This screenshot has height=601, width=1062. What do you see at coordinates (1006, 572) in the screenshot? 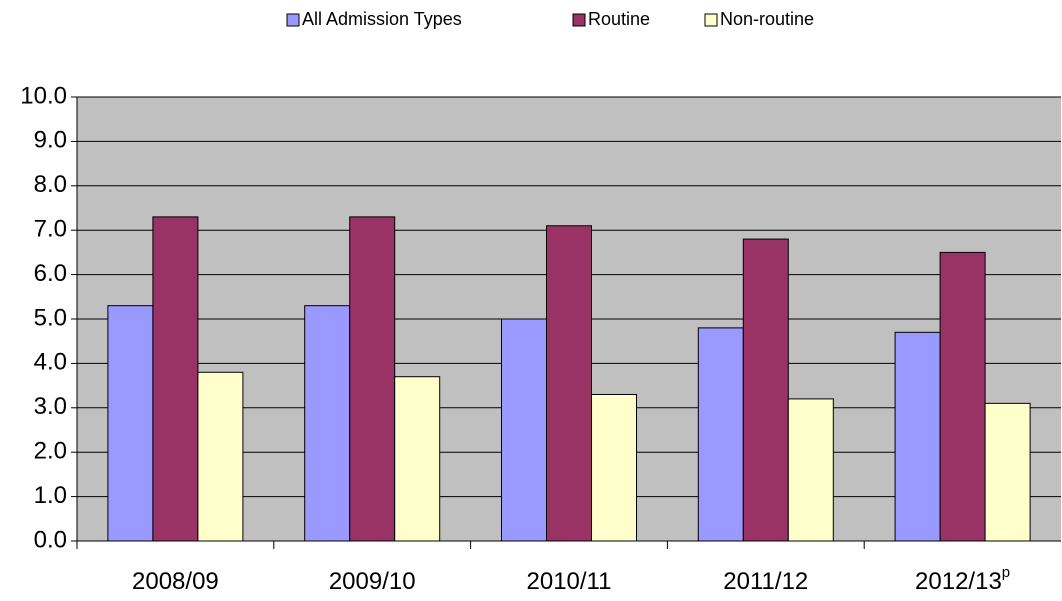
I see `category-note: p` at bounding box center [1006, 572].